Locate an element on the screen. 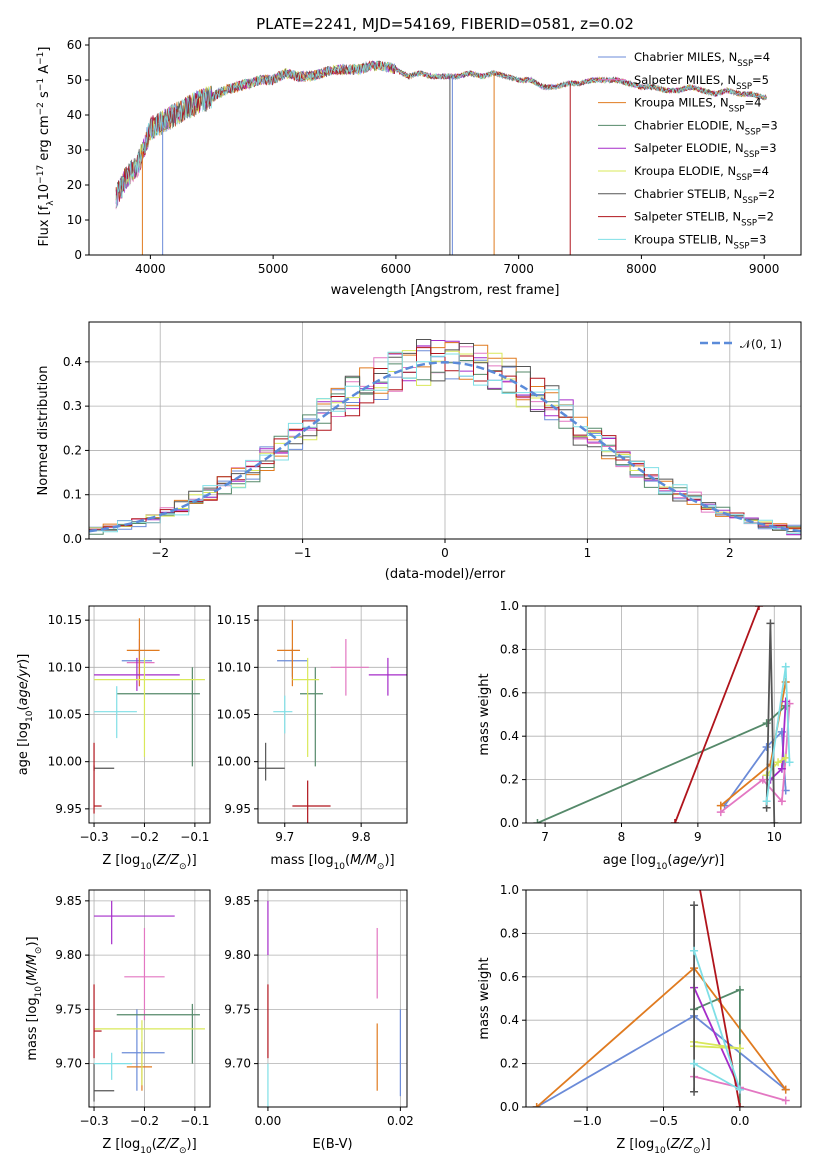 The width and height of the screenshot is (819, 1170). y-tick-label: 0.6 is located at coordinates (509, 693).